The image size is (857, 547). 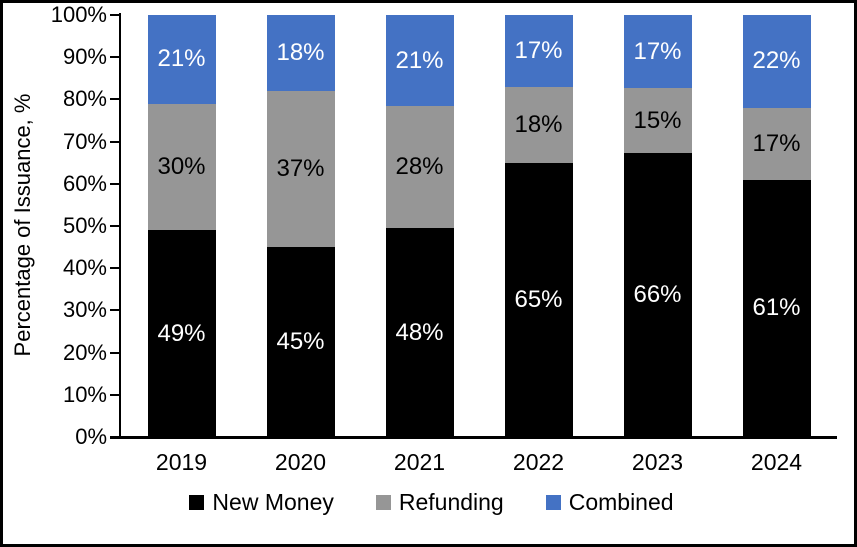 I want to click on y-axis-line, so click(x=120, y=225).